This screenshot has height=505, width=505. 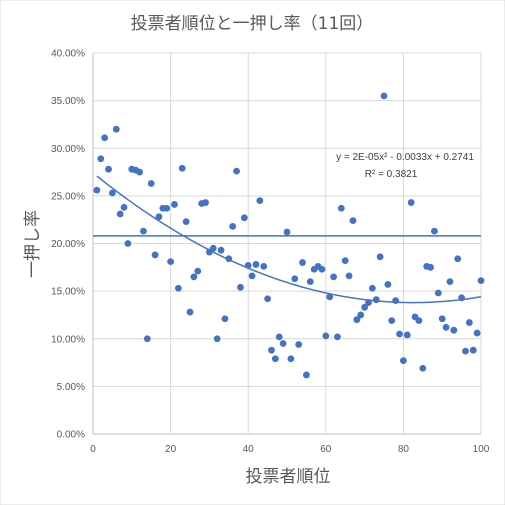 What do you see at coordinates (391, 174) in the screenshot?
I see `trendline-r-squared: R² = 0.3821` at bounding box center [391, 174].